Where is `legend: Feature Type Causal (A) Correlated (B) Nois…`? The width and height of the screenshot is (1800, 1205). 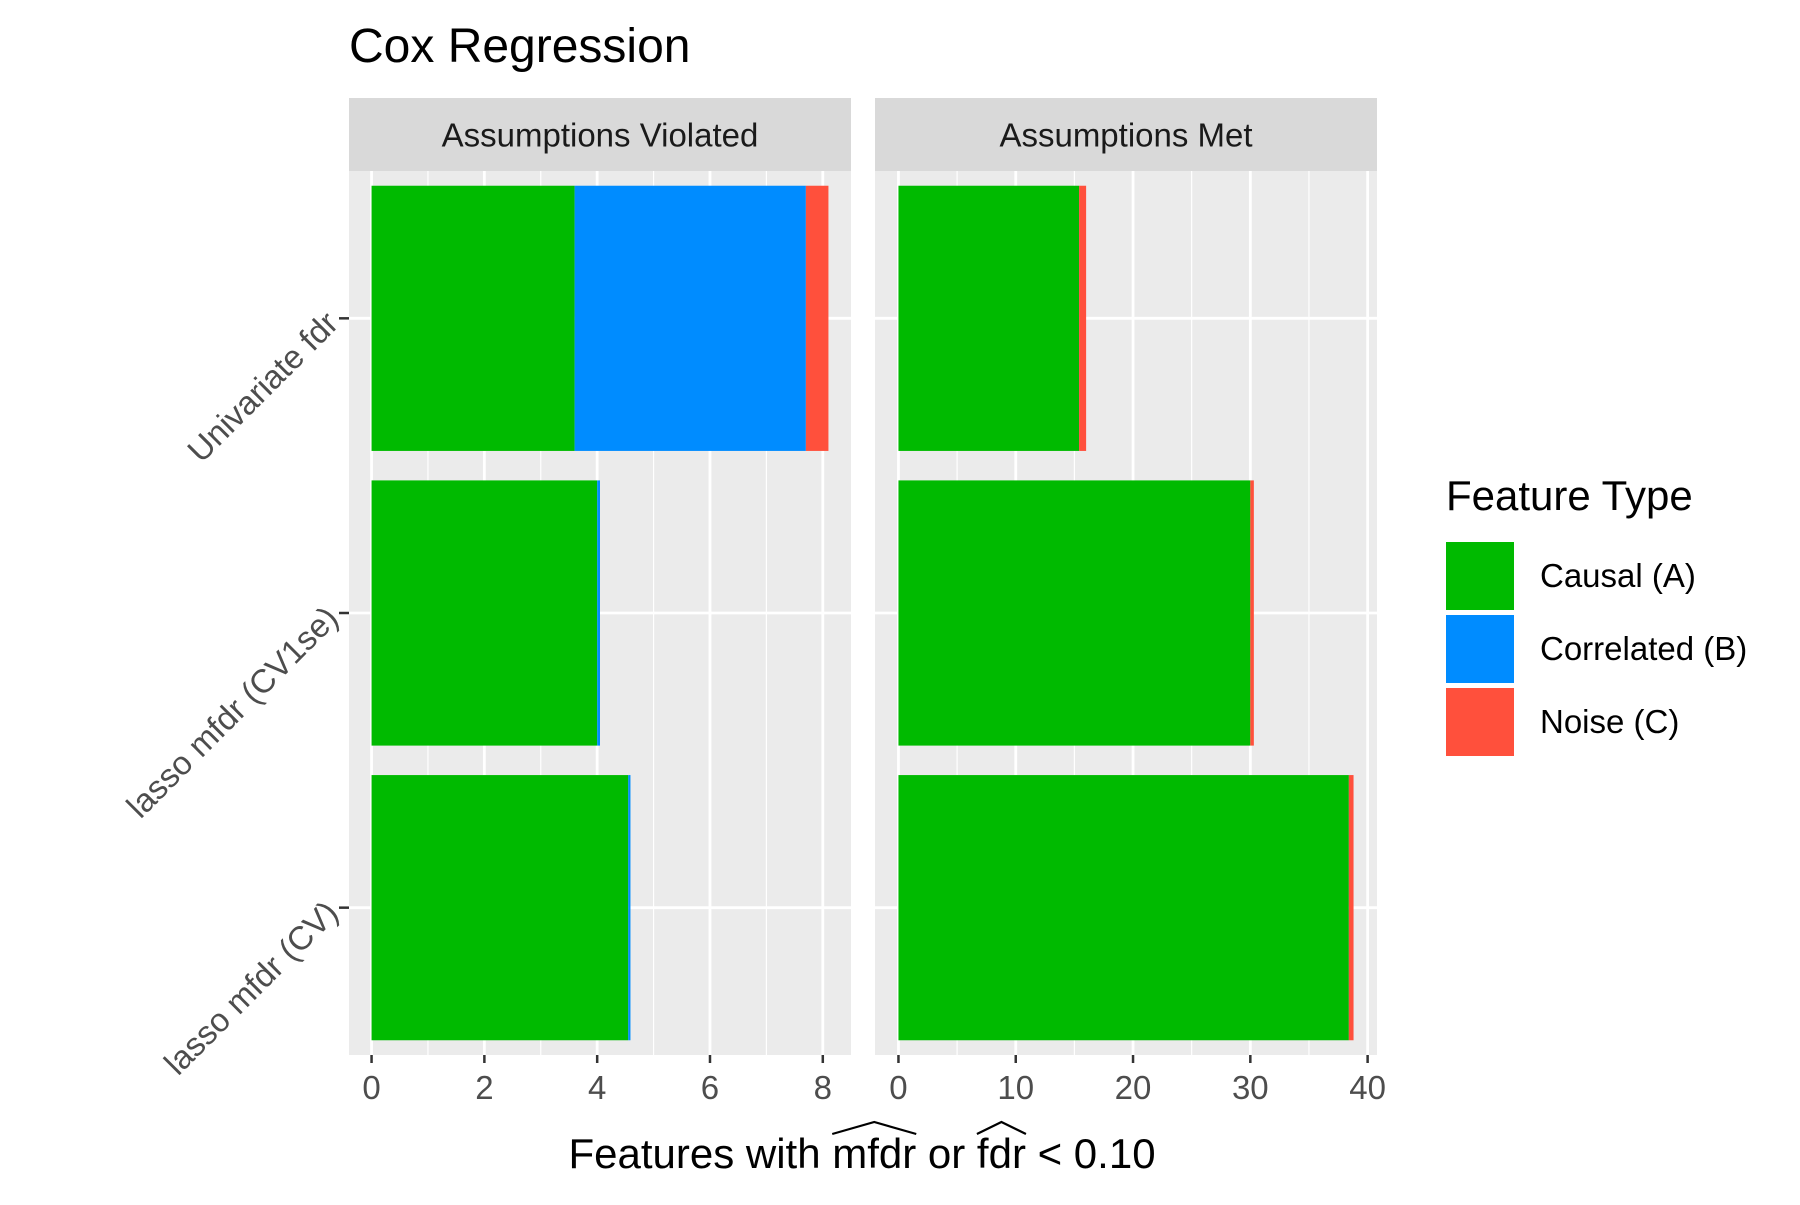 legend: Feature Type Causal (A) Correlated (B) Nois… is located at coordinates (1596, 614).